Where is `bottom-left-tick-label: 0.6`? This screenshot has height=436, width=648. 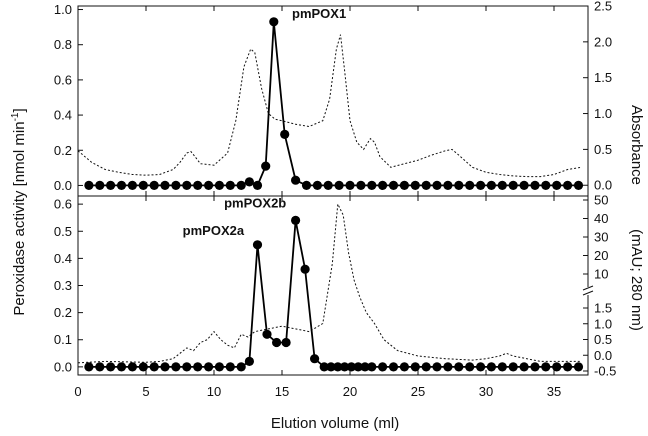
bottom-left-tick-label: 0.6 is located at coordinates (63, 204).